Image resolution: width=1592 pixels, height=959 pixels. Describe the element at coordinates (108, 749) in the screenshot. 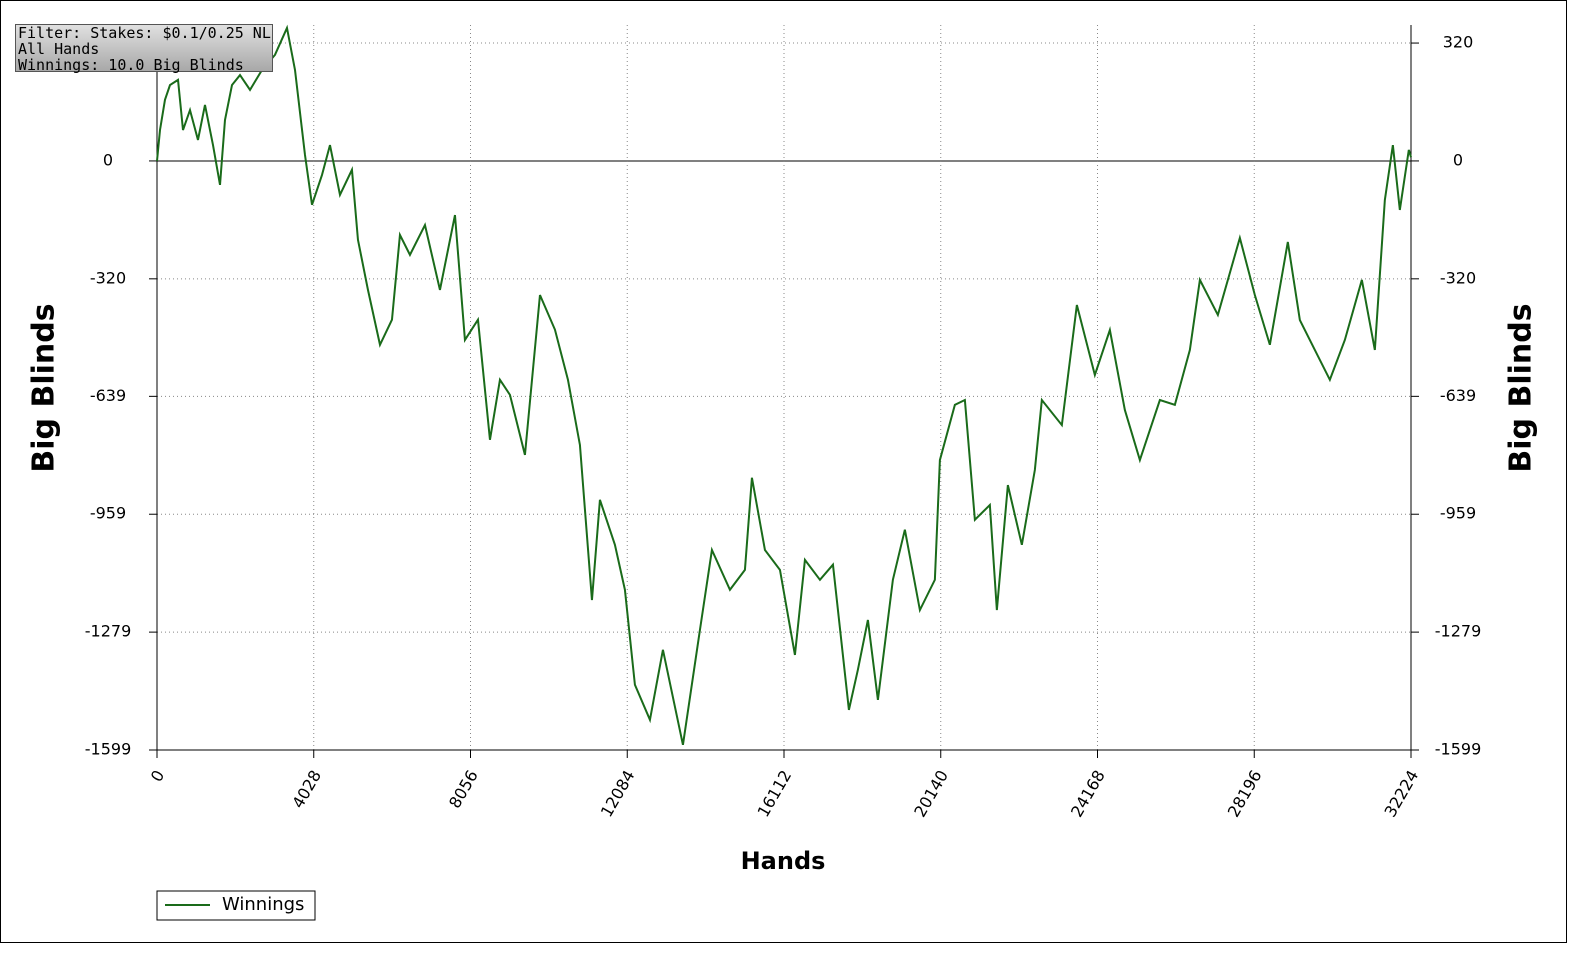

I see `y-tick-label: -1599` at that location.